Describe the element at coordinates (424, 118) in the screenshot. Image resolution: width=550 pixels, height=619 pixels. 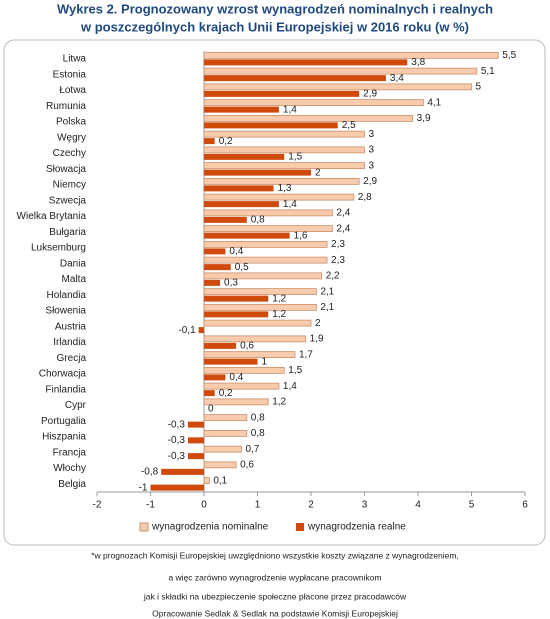
I see `value-label: 3,9` at that location.